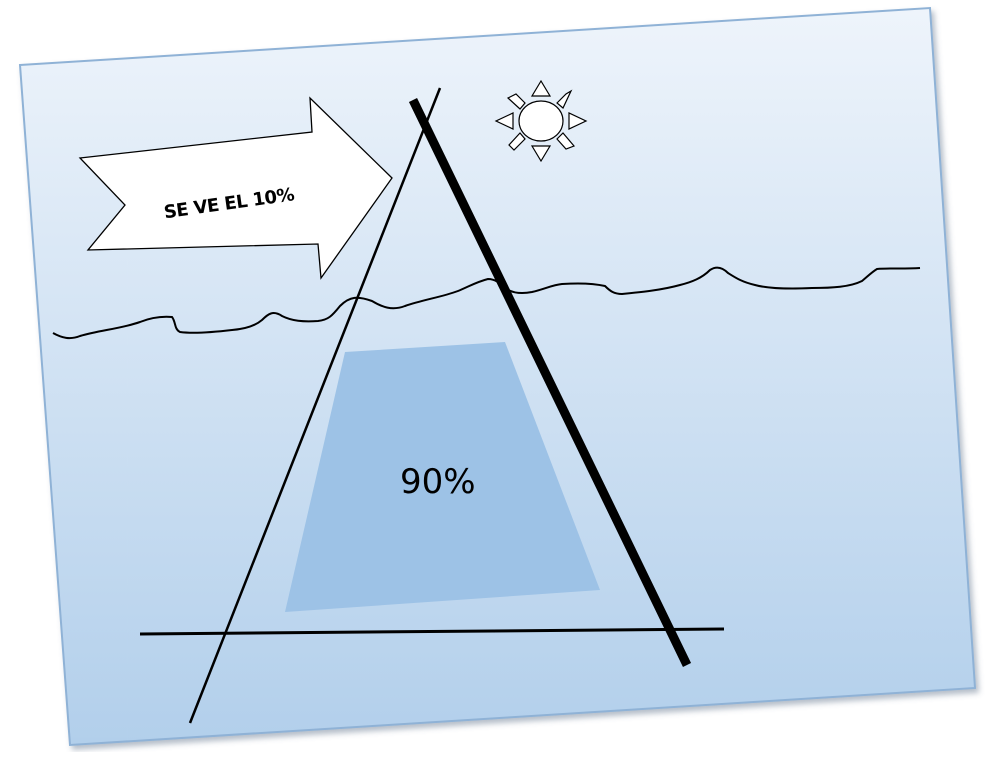  What do you see at coordinates (235, 188) in the screenshot?
I see `right-arrow-icon: SE VE EL 10%` at bounding box center [235, 188].